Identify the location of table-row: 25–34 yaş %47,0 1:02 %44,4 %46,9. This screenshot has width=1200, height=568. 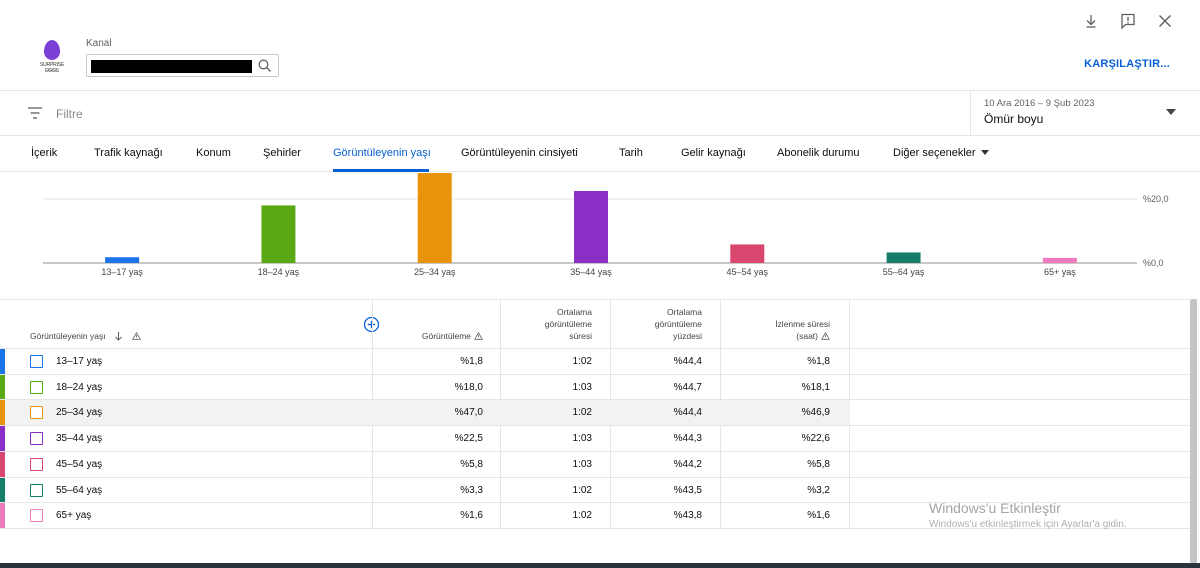
(425, 412).